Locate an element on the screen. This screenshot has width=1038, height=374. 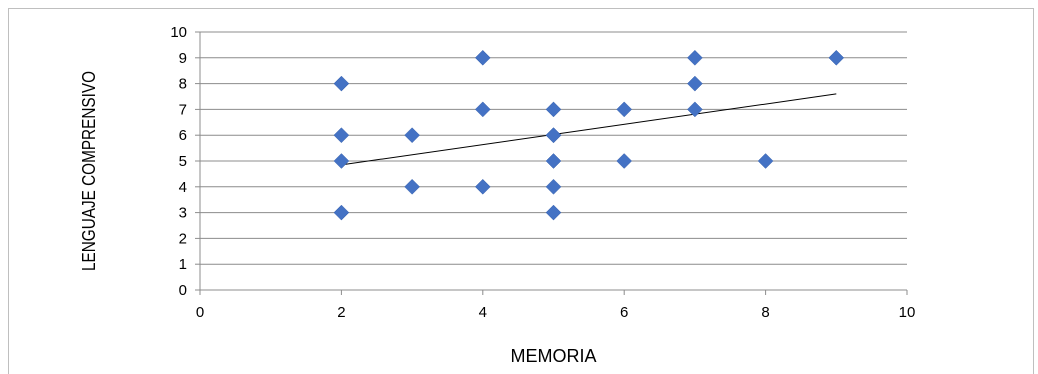
y-tick-label: 9 is located at coordinates (183, 58).